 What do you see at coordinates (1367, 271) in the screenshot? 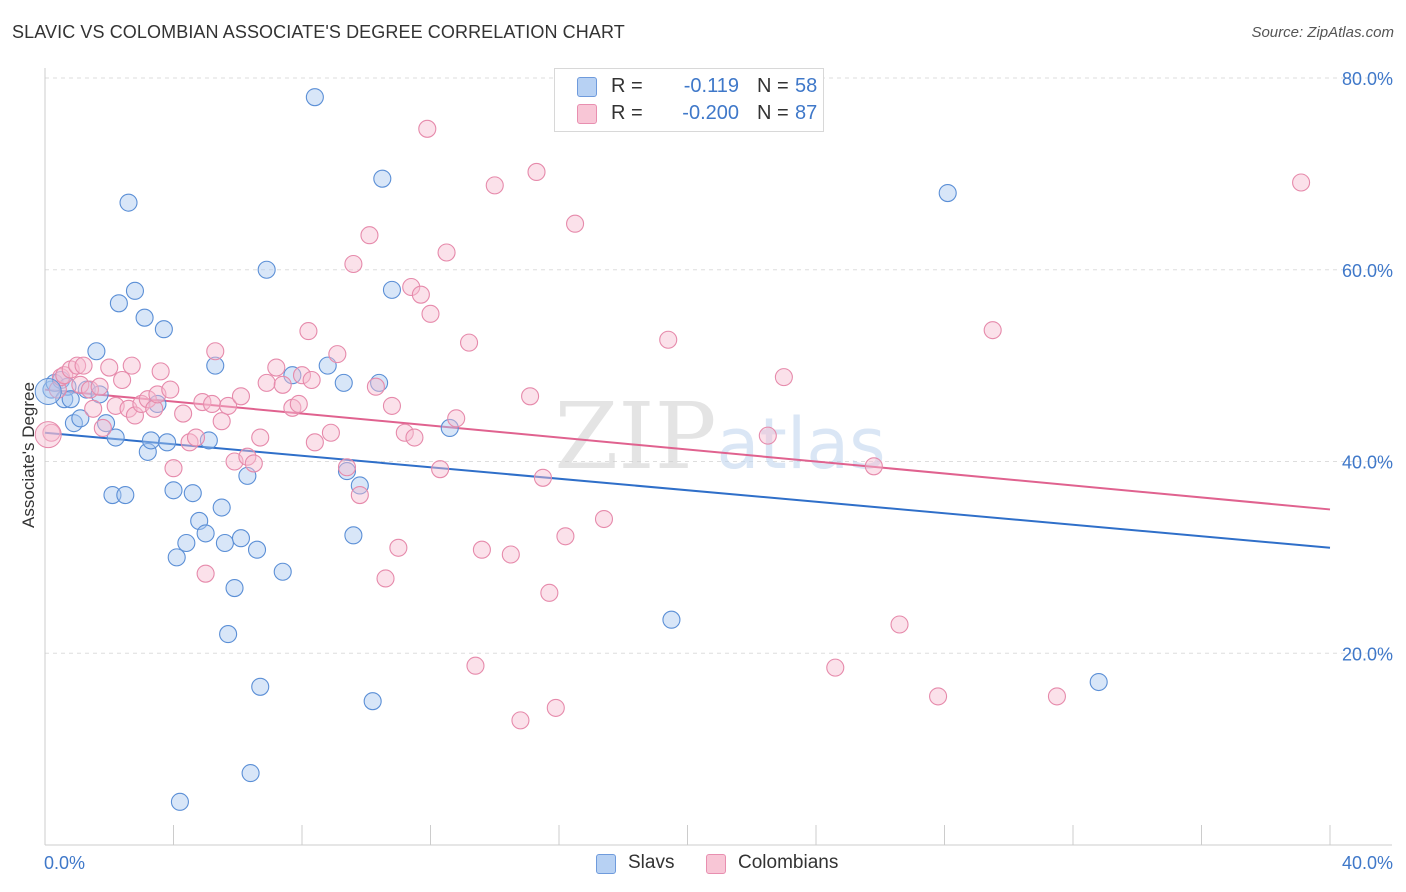
I see `y-tick-label: 60.0%` at bounding box center [1367, 271].